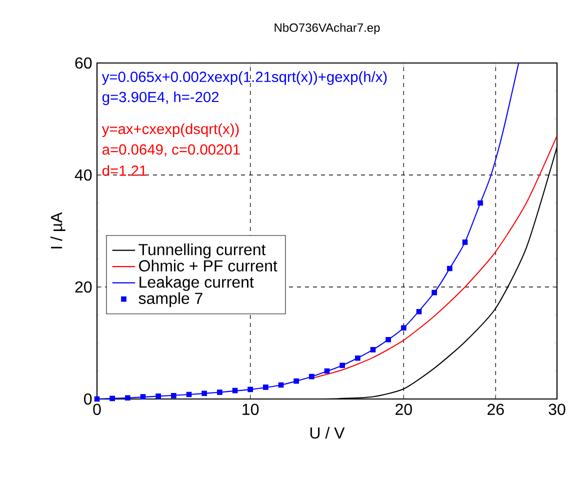 The width and height of the screenshot is (574, 477). What do you see at coordinates (202, 250) in the screenshot?
I see `legend-label: Tunnelling current` at bounding box center [202, 250].